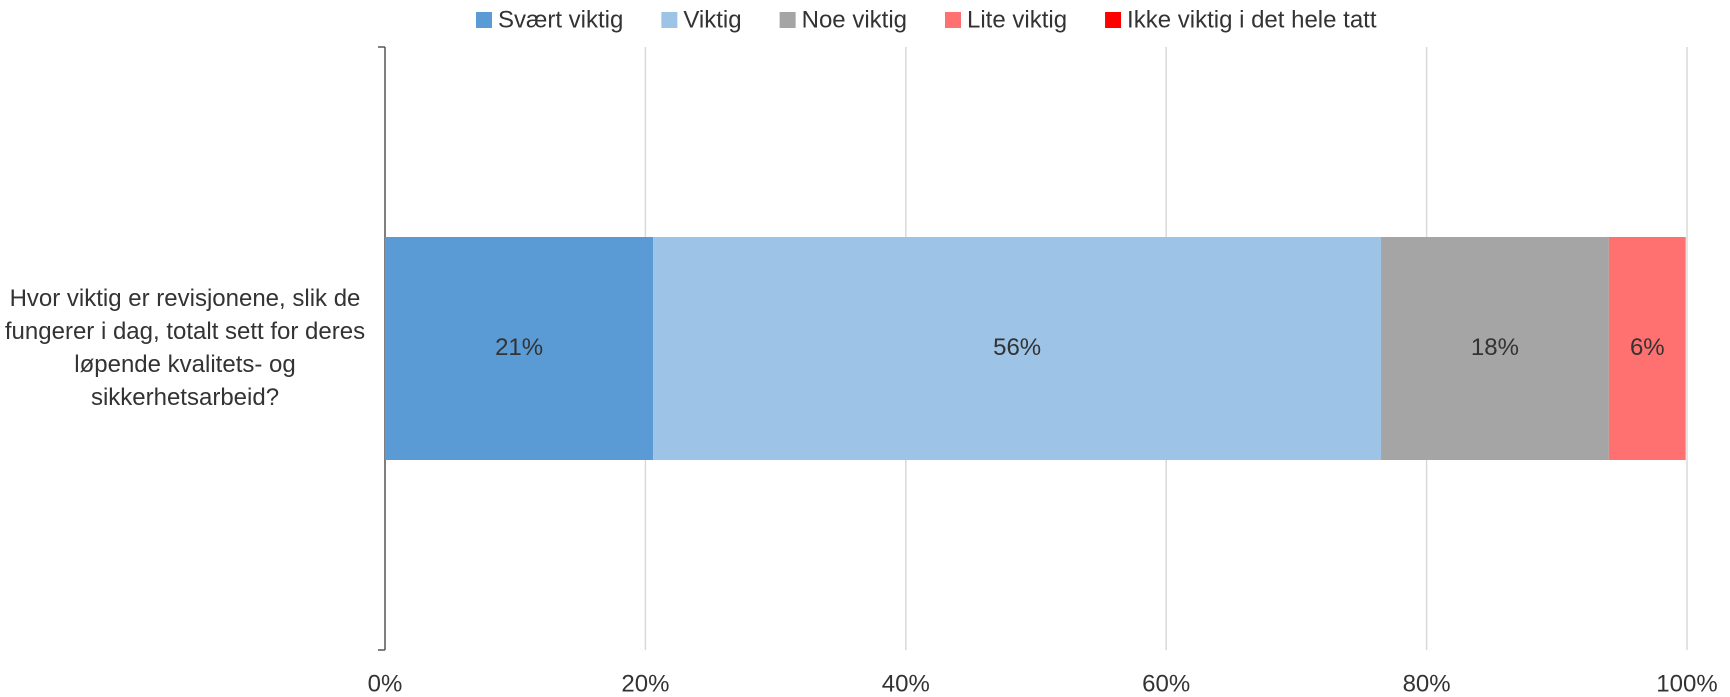 The width and height of the screenshot is (1730, 697). Describe the element at coordinates (560, 19) in the screenshot. I see `legend-label: Svært viktig` at that location.